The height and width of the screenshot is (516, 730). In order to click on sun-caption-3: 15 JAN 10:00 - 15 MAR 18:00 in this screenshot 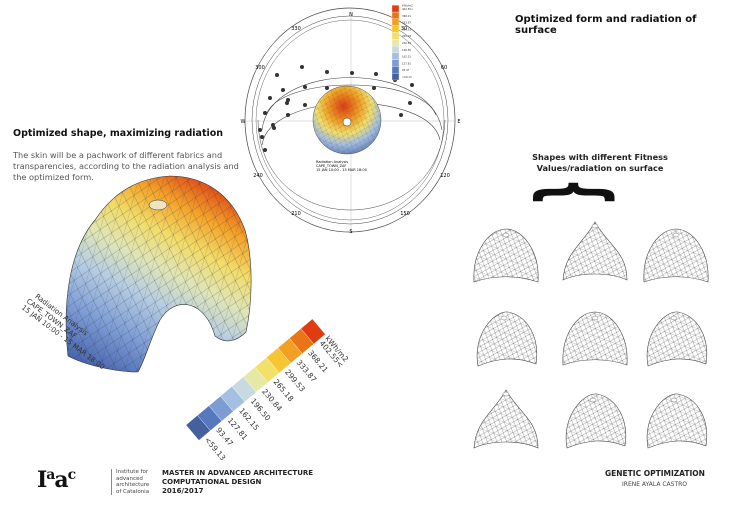, I will do `click(341, 170)`.